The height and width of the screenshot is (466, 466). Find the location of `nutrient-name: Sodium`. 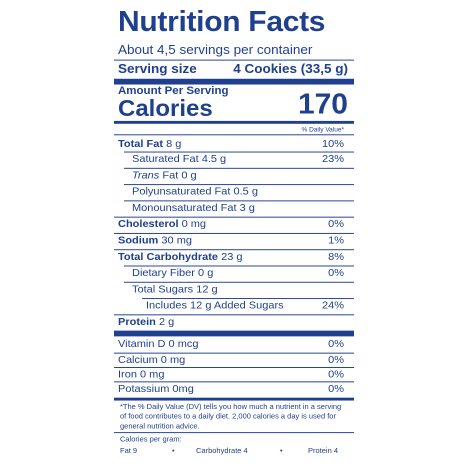

nutrient-name: Sodium is located at coordinates (138, 240).